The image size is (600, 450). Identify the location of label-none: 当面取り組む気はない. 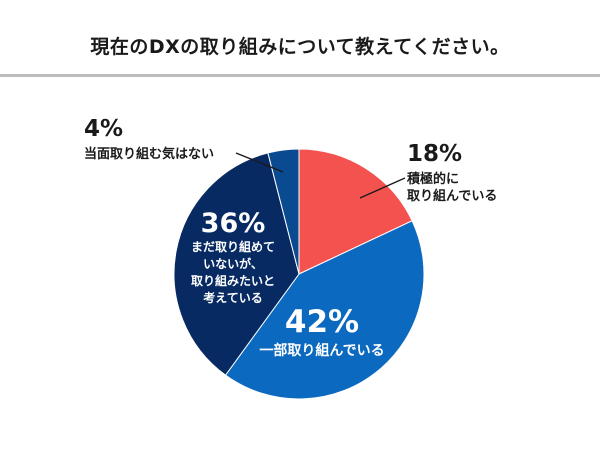
(149, 154).